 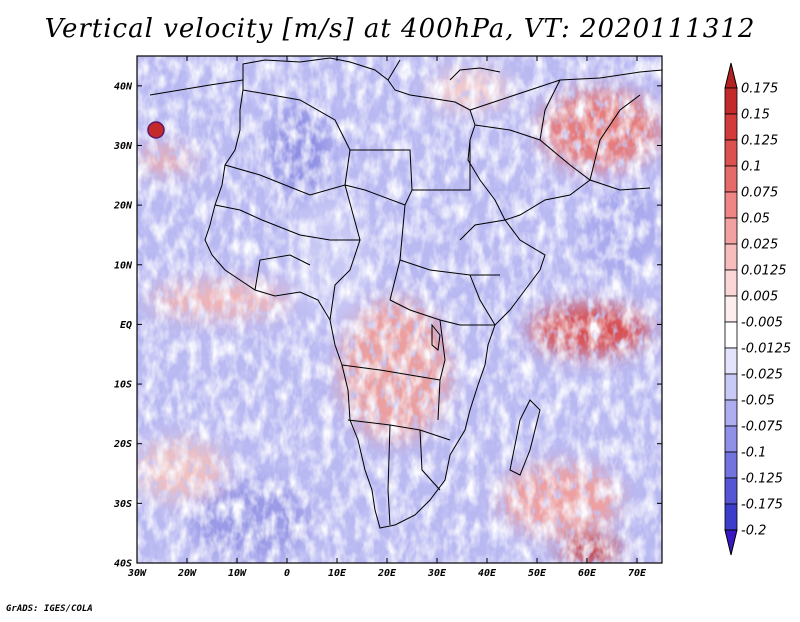 What do you see at coordinates (437, 573) in the screenshot?
I see `lon-tick-label: 30E` at bounding box center [437, 573].